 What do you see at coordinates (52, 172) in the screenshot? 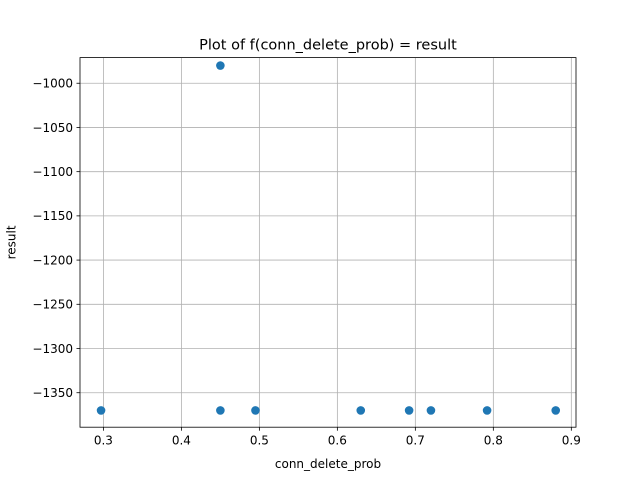
I see `y-tick-label: −1100` at bounding box center [52, 172].